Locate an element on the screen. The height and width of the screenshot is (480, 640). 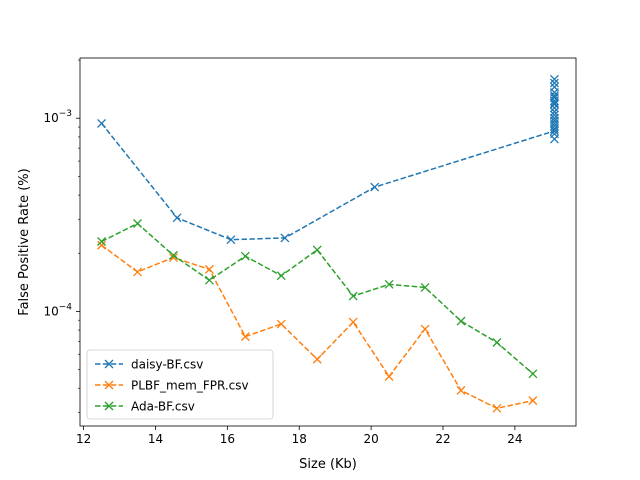
legend-entry: Ada-BF.csv is located at coordinates (145, 407).